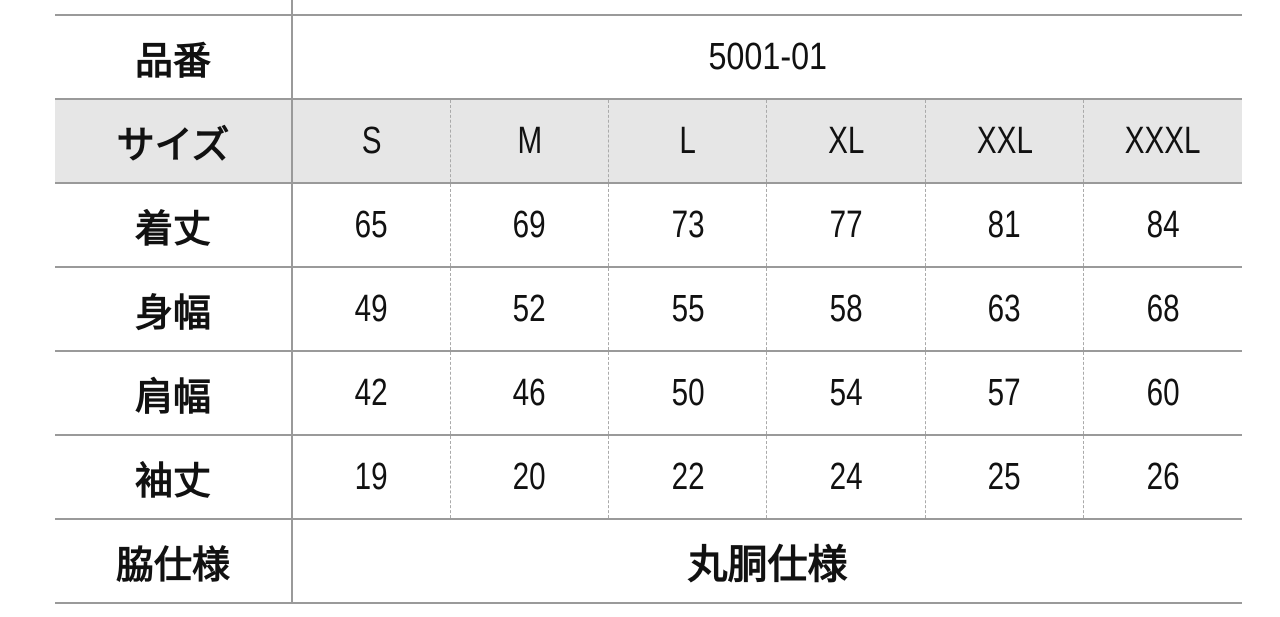  I want to click on table-row-measurement: 袖丈 19 20 22 24 25 26, so click(648, 477).